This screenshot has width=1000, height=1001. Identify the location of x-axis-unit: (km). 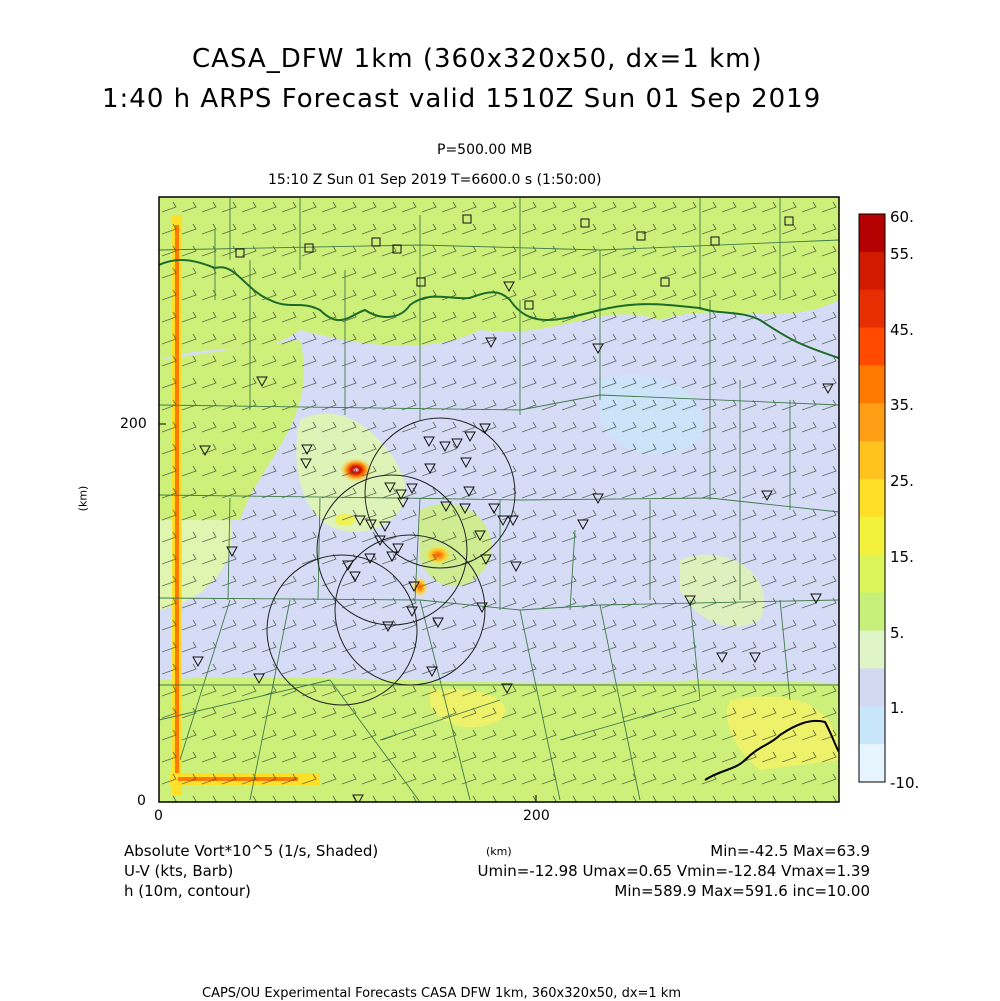
(499, 851).